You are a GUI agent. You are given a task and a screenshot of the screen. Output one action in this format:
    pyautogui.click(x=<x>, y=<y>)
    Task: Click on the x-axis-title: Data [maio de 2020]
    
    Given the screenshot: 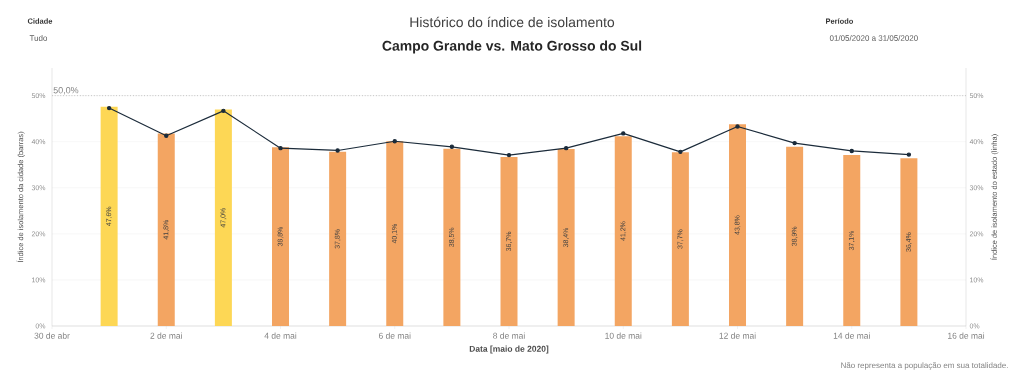 What is the action you would take?
    pyautogui.click(x=509, y=349)
    